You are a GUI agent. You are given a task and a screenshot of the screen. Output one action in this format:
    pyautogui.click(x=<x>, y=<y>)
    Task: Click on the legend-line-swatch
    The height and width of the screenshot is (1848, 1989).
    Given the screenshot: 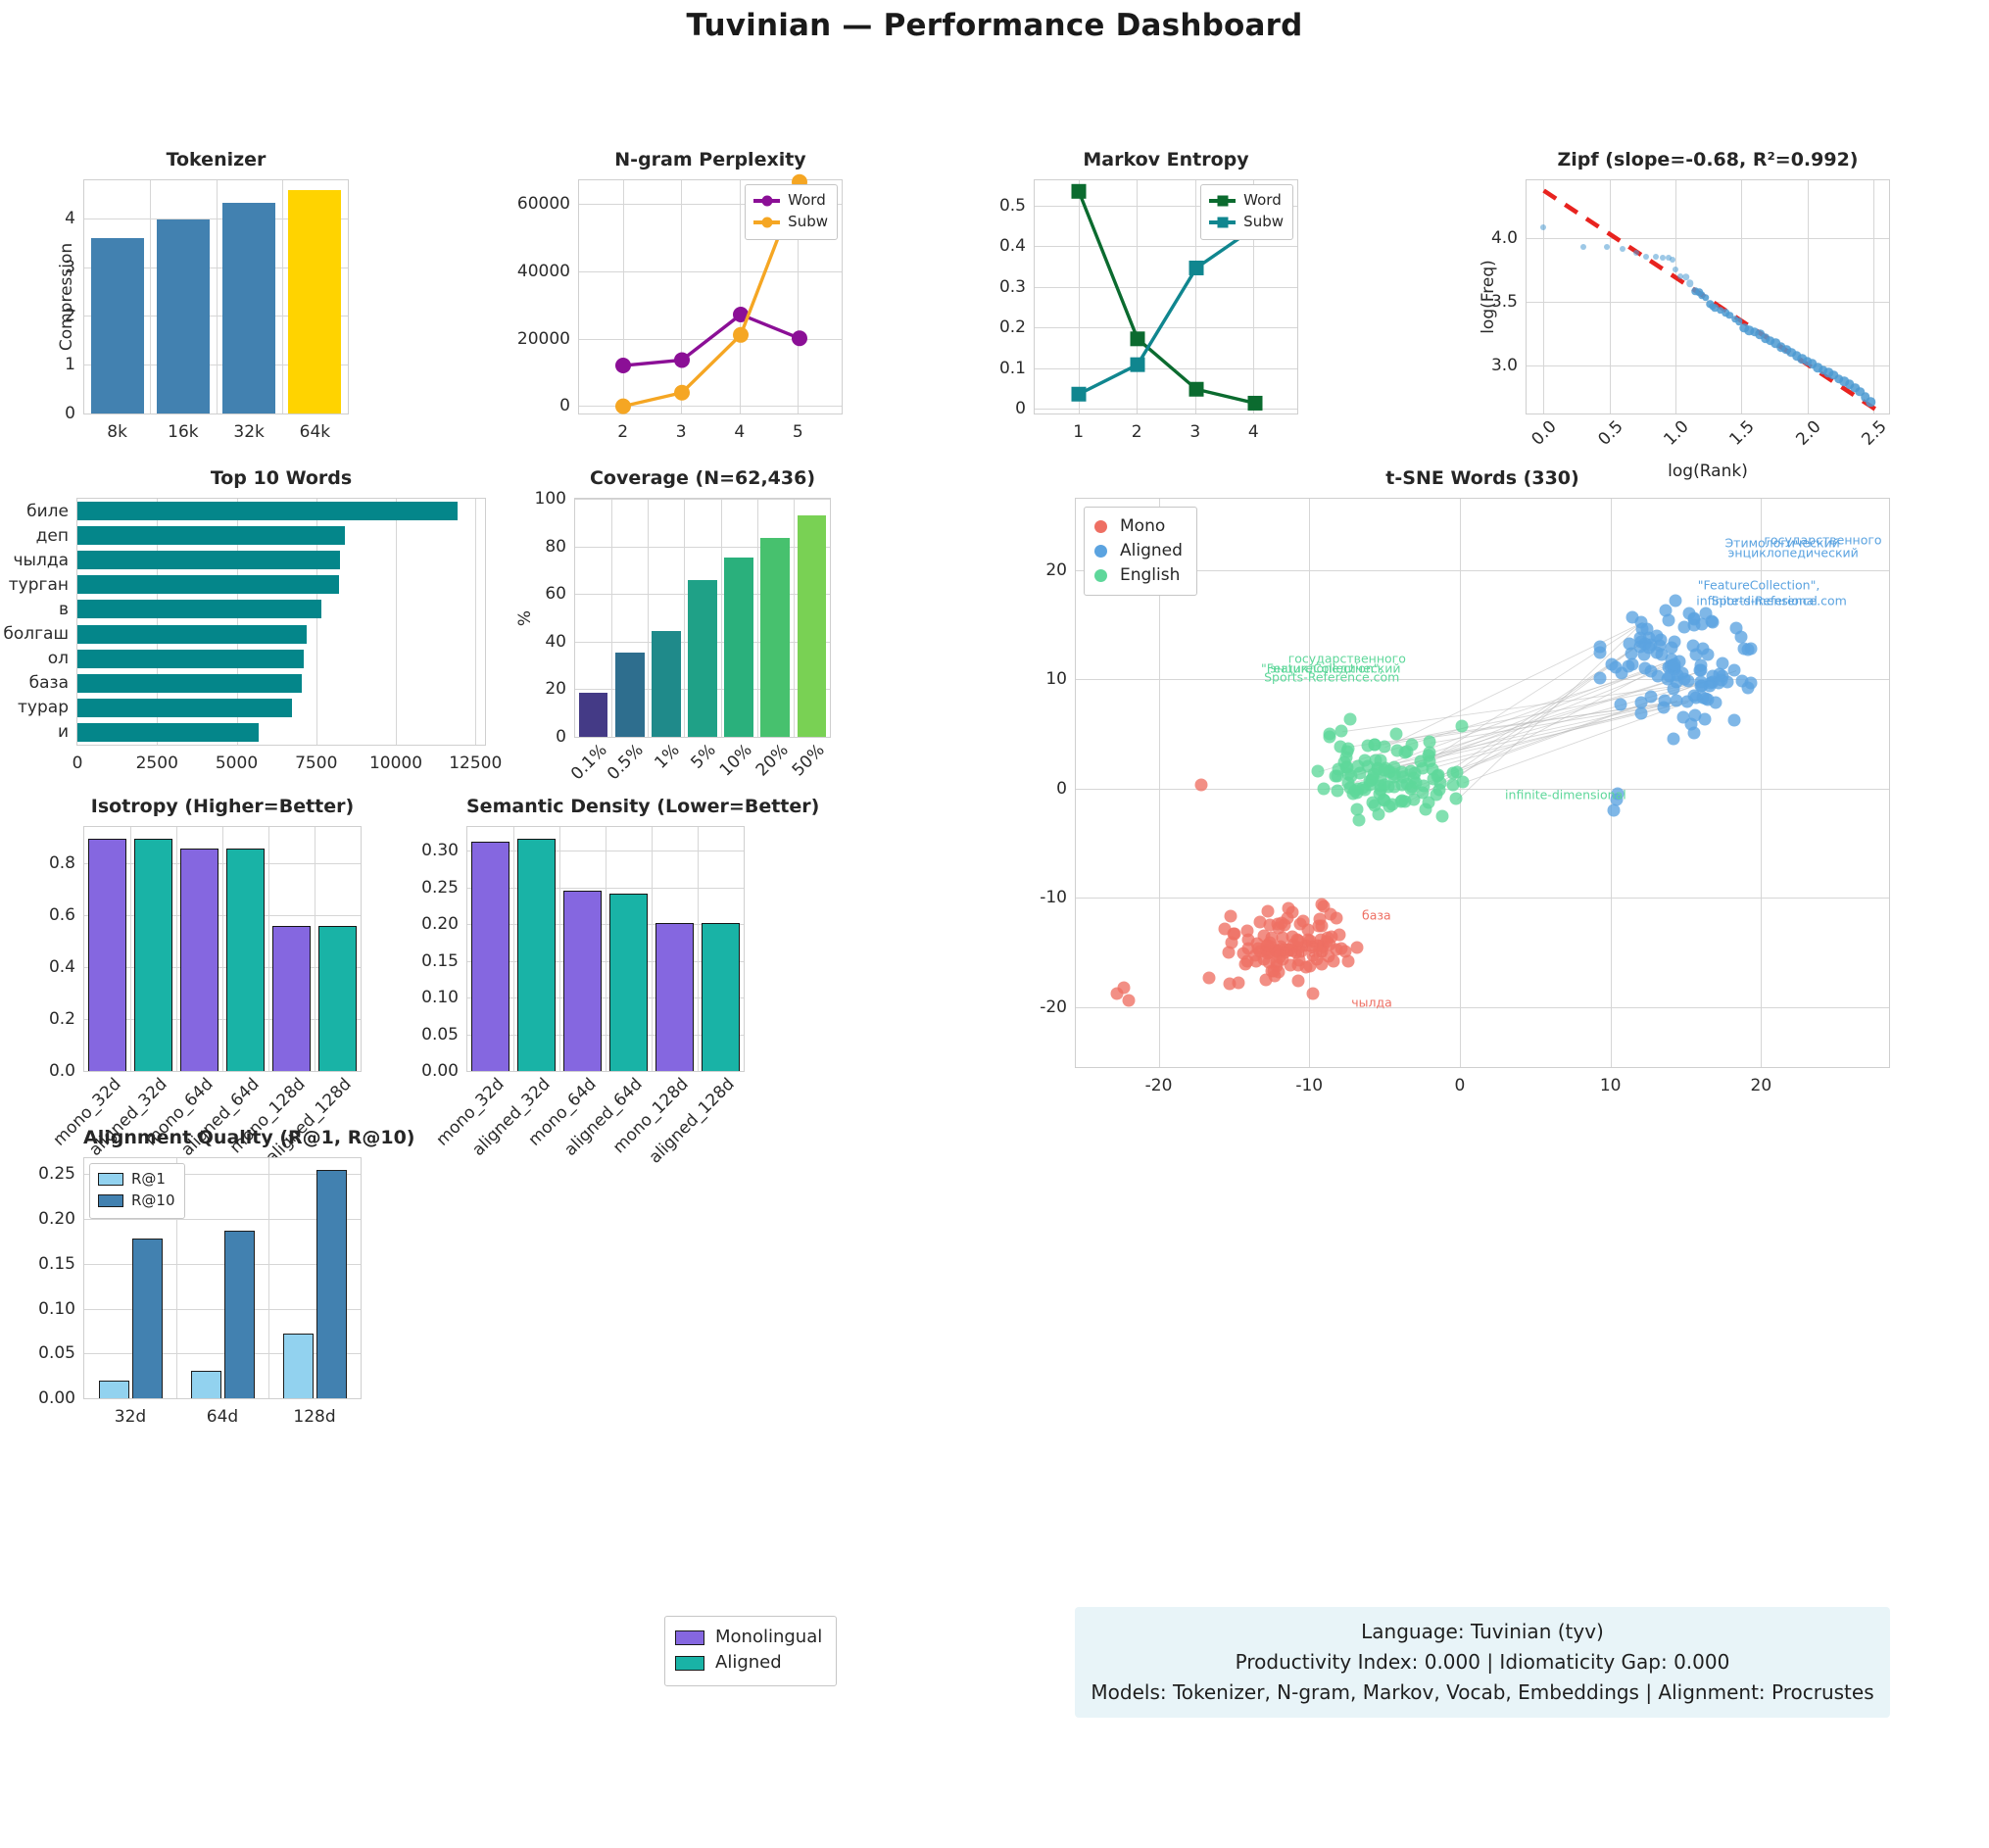 What is the action you would take?
    pyautogui.click(x=767, y=223)
    